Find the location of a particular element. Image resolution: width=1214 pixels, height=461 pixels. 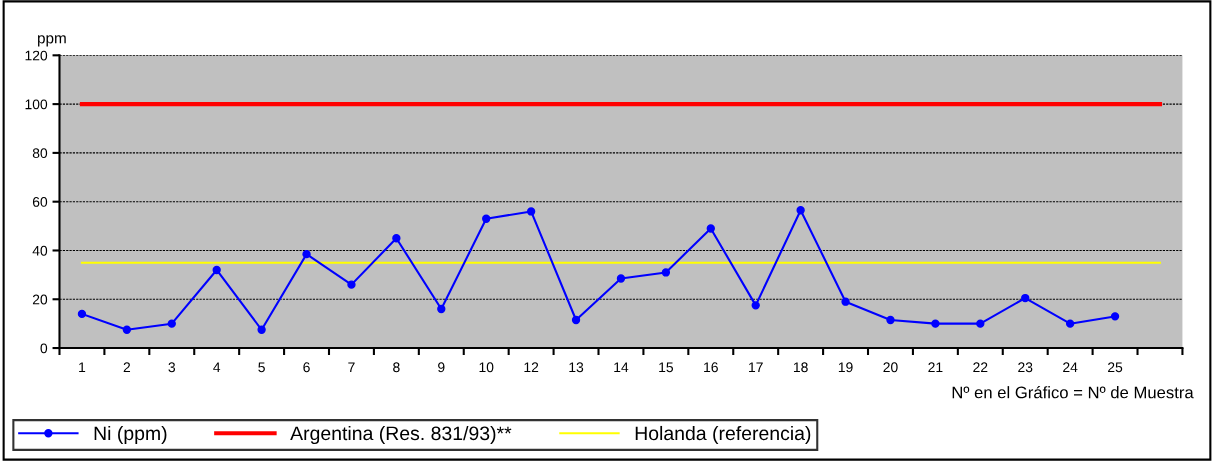

x-tick-label: 12 is located at coordinates (531, 367).